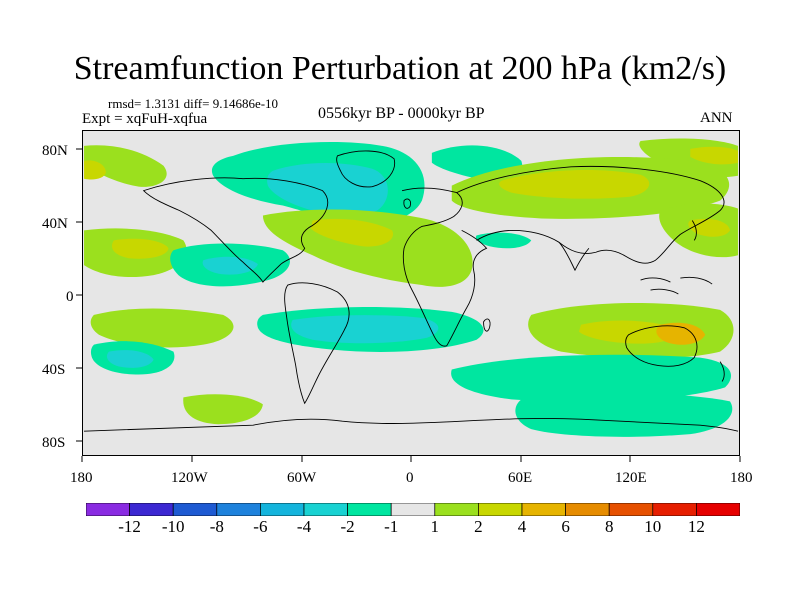  What do you see at coordinates (352, 232) in the screenshot?
I see `blob-atlantic-yellow` at bounding box center [352, 232].